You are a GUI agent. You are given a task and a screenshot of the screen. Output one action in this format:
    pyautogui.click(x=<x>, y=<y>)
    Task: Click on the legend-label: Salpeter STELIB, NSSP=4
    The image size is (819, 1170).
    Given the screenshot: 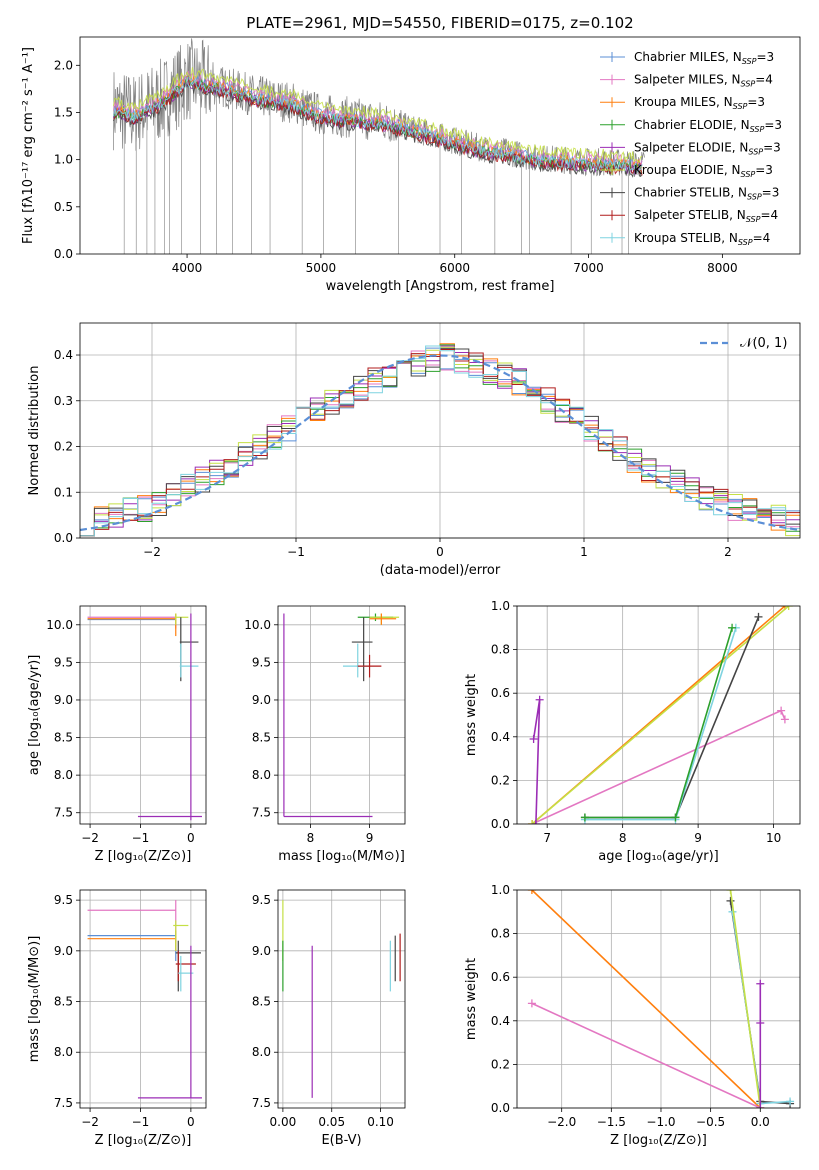 What is the action you would take?
    pyautogui.click(x=706, y=216)
    